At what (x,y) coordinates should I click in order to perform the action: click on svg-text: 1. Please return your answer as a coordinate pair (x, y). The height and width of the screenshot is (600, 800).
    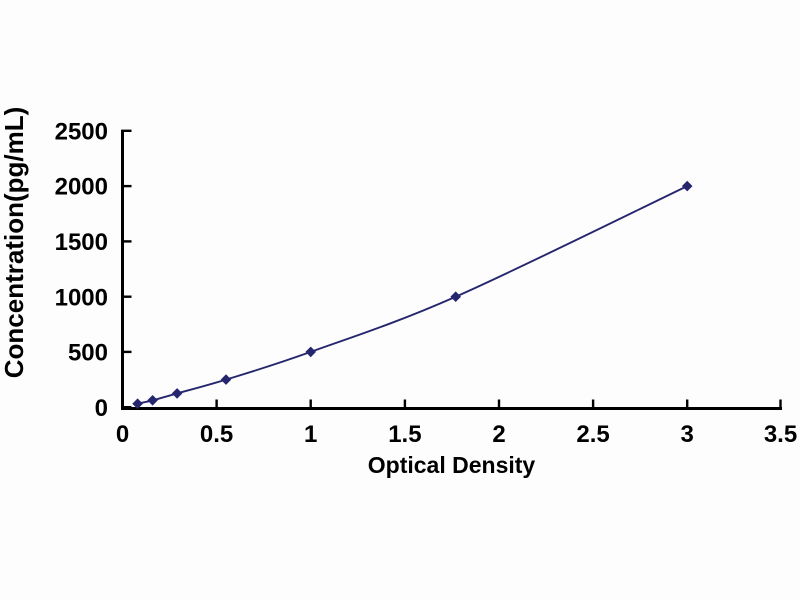
    Looking at the image, I should click on (310, 434).